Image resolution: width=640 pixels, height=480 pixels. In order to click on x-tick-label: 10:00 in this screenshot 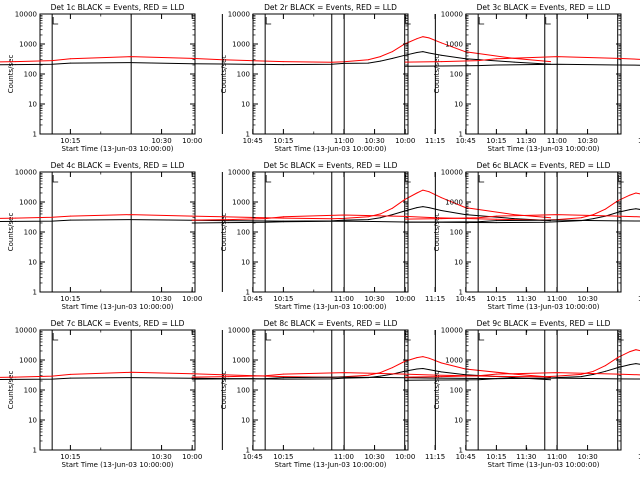, I will do `click(405, 299)`.